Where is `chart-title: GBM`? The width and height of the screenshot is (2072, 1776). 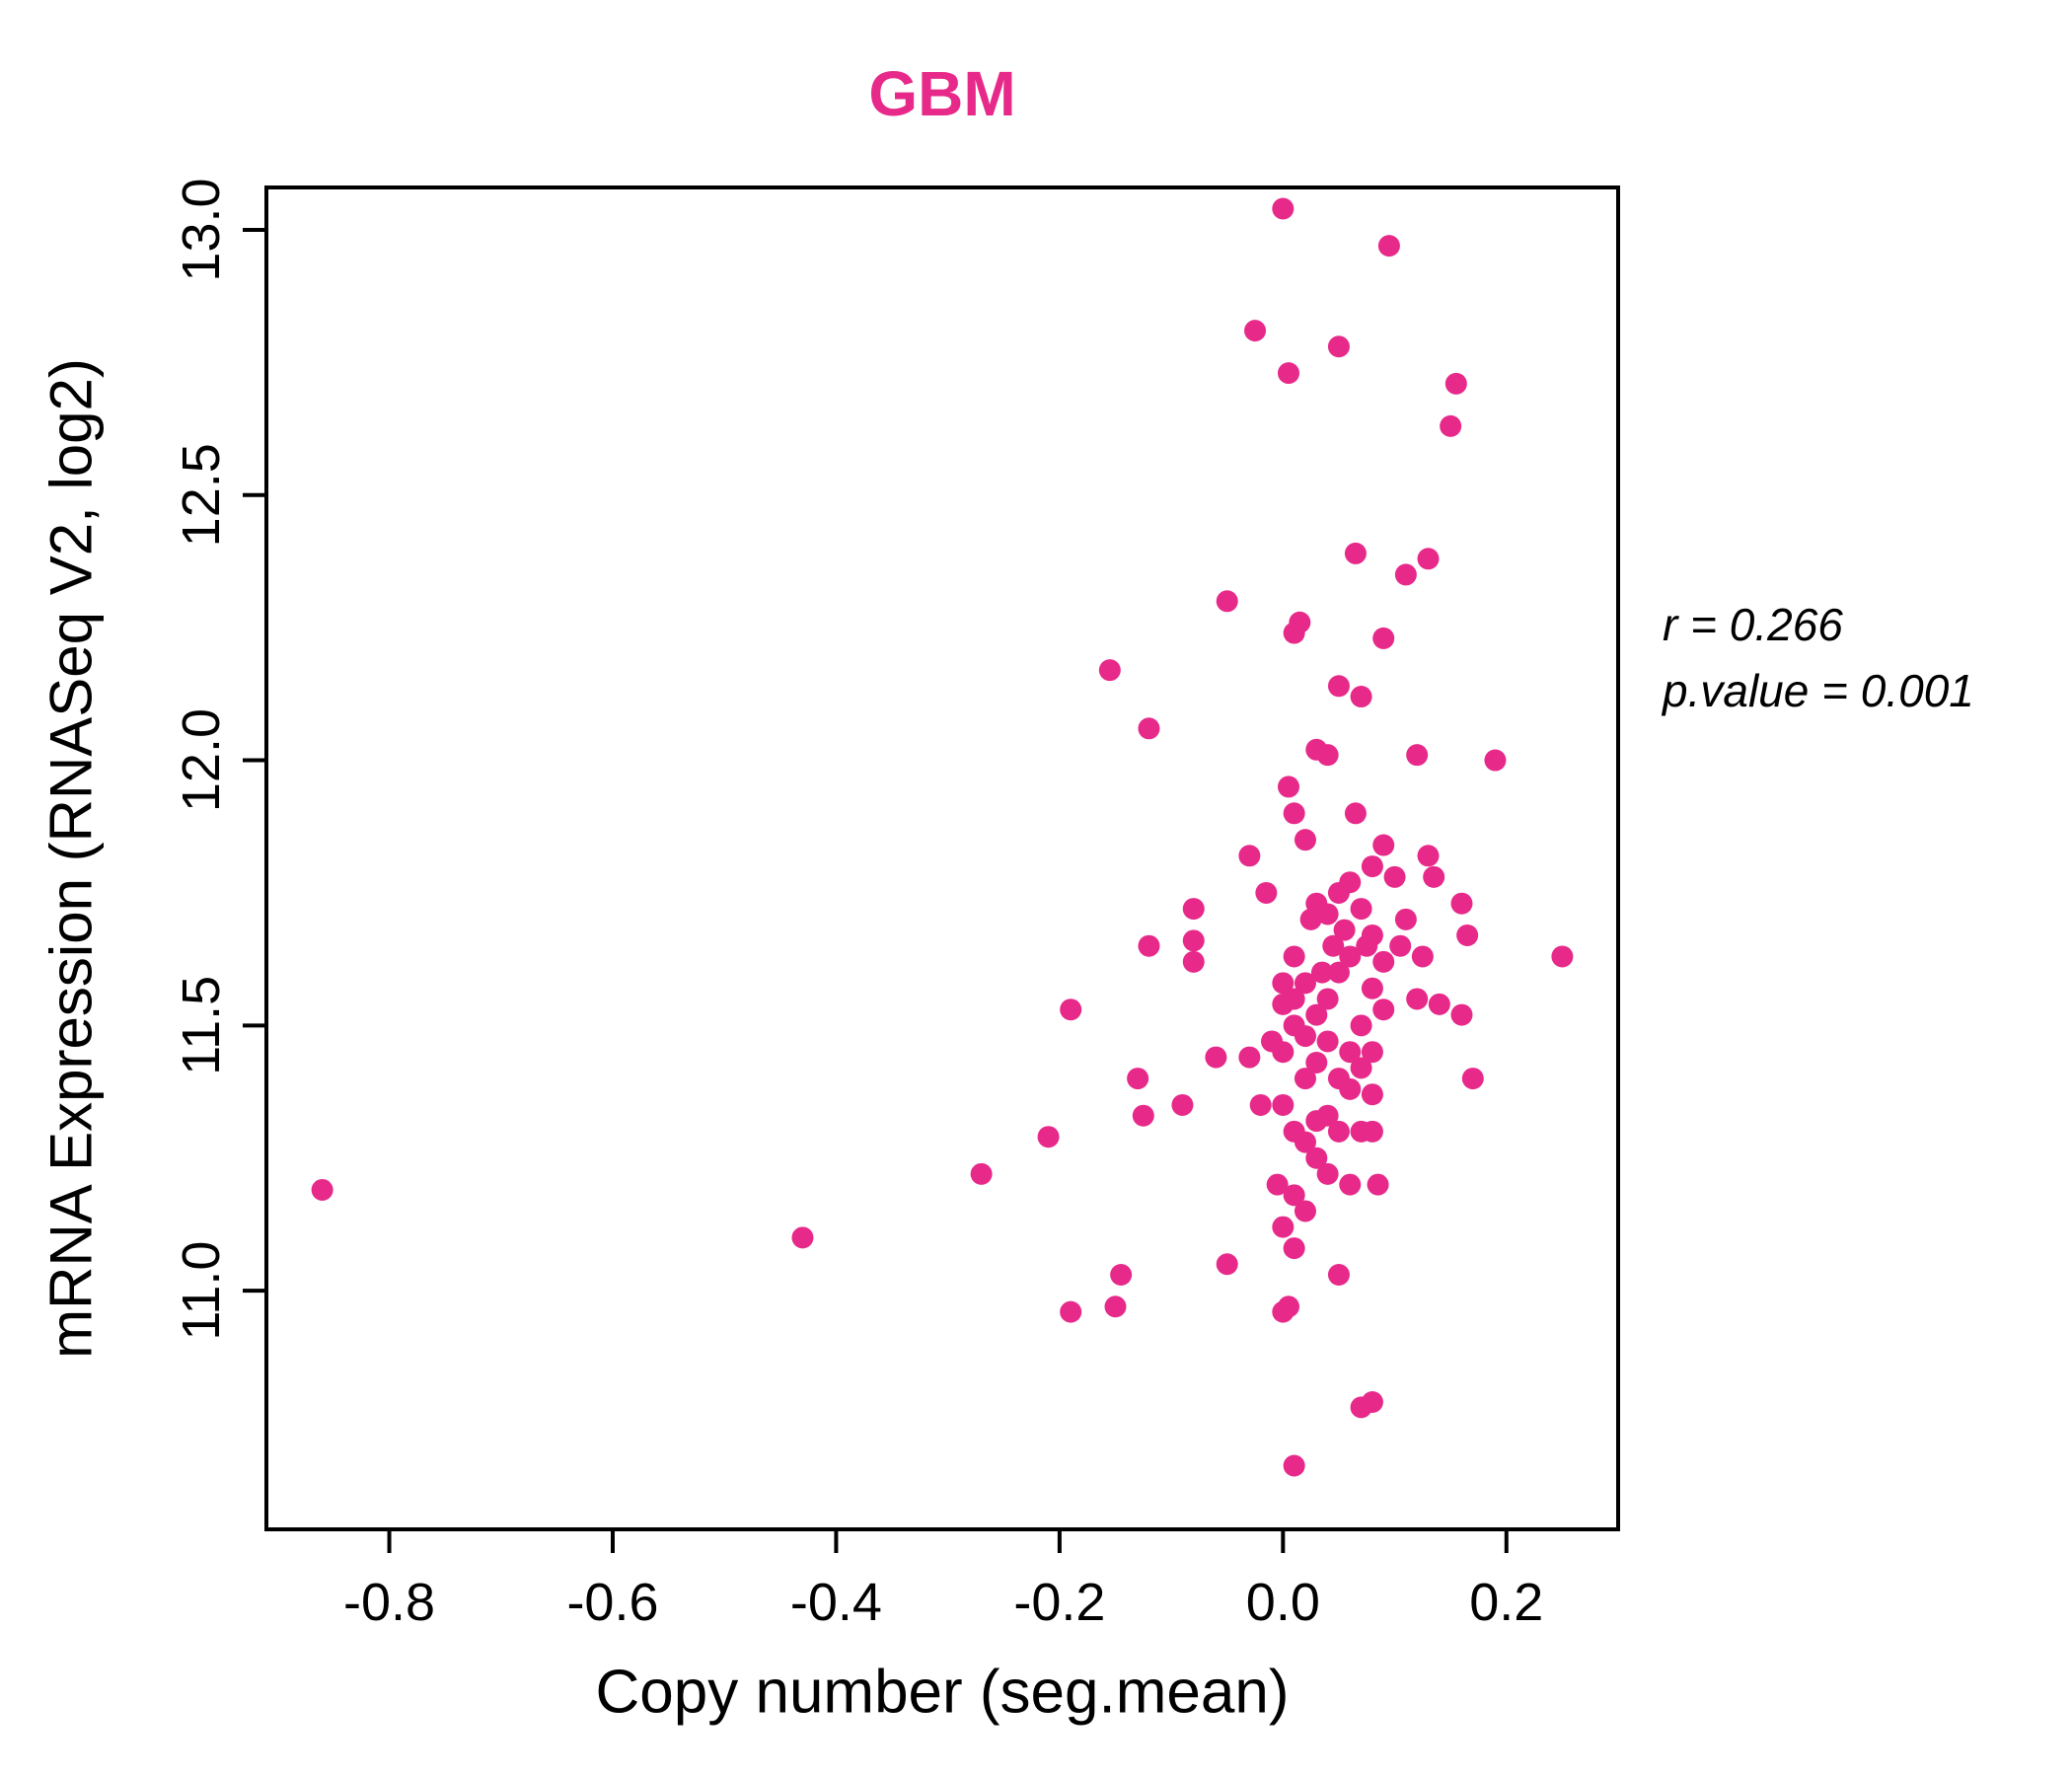 chart-title: GBM is located at coordinates (942, 93).